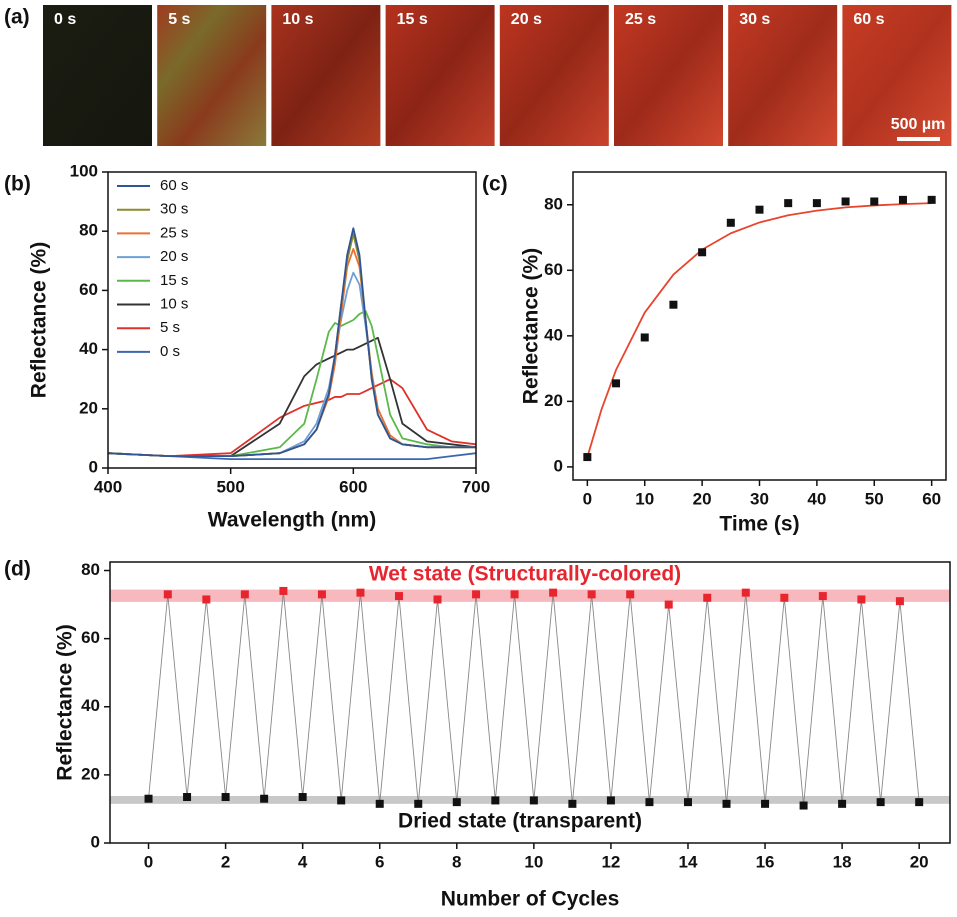 The height and width of the screenshot is (917, 957). What do you see at coordinates (640, 19) in the screenshot?
I see `frame-label: 25 s` at bounding box center [640, 19].